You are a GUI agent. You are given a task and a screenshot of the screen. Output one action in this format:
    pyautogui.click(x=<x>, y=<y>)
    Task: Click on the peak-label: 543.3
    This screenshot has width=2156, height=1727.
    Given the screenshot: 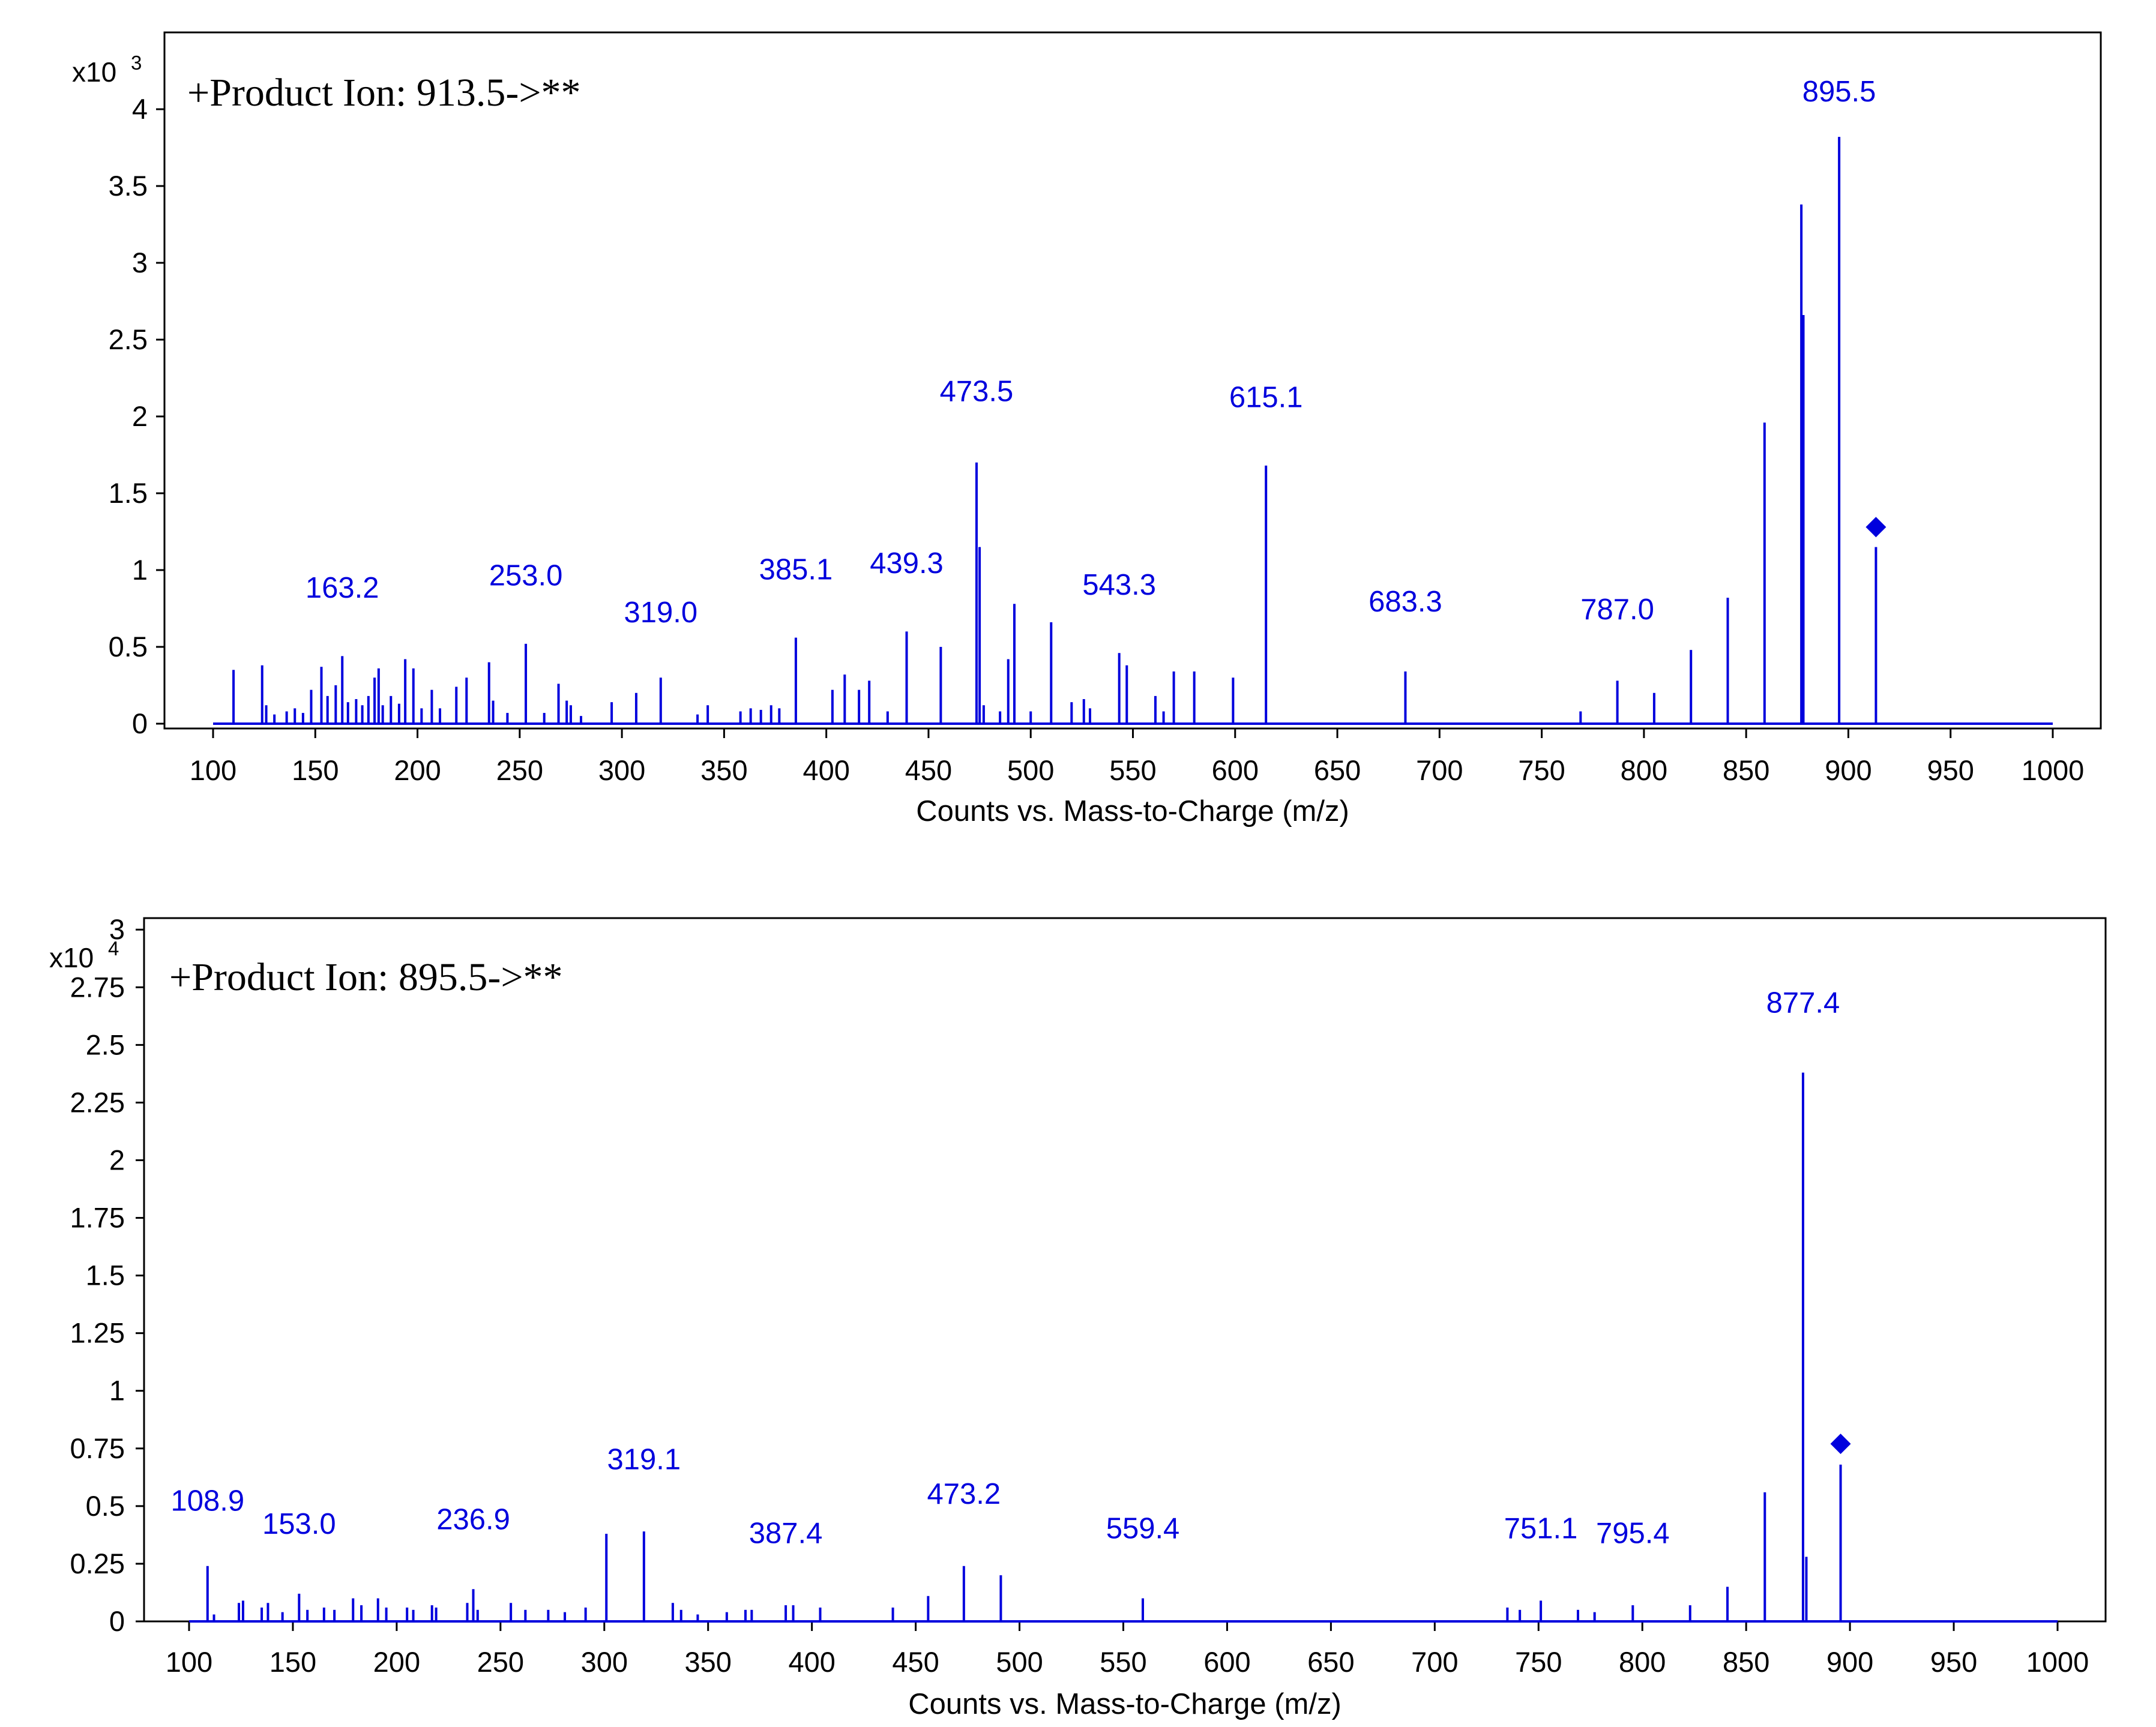 What is the action you would take?
    pyautogui.click(x=1119, y=585)
    